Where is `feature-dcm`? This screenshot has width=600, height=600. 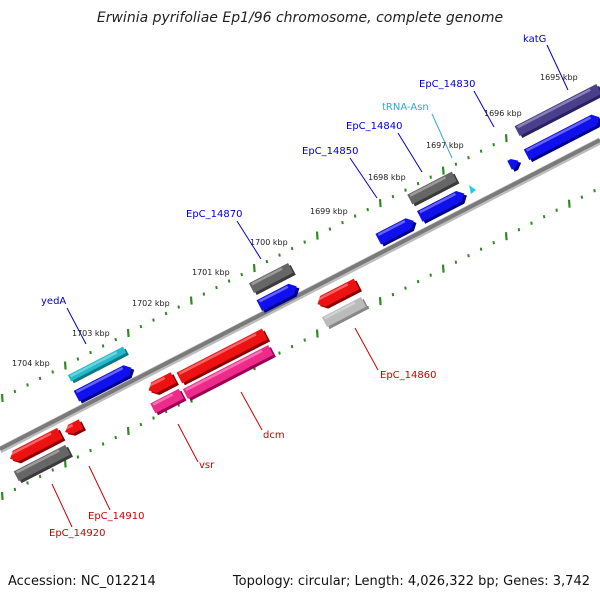
feature-dcm is located at coordinates (223, 357).